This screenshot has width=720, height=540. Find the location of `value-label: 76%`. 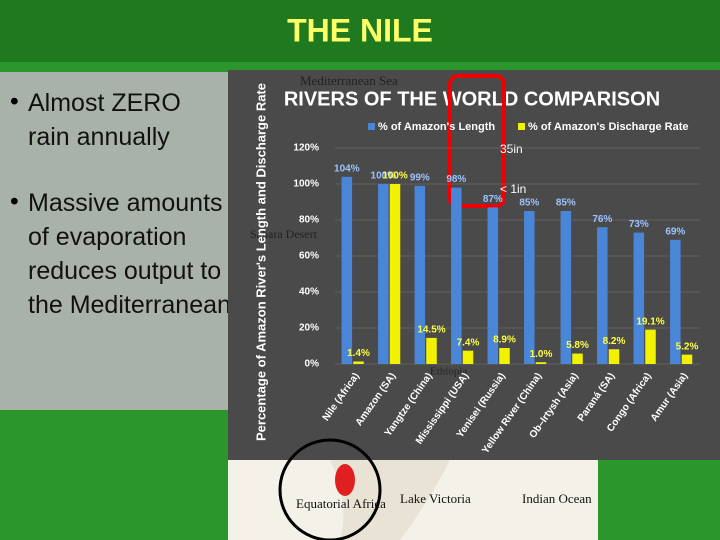

value-label: 76% is located at coordinates (602, 219).